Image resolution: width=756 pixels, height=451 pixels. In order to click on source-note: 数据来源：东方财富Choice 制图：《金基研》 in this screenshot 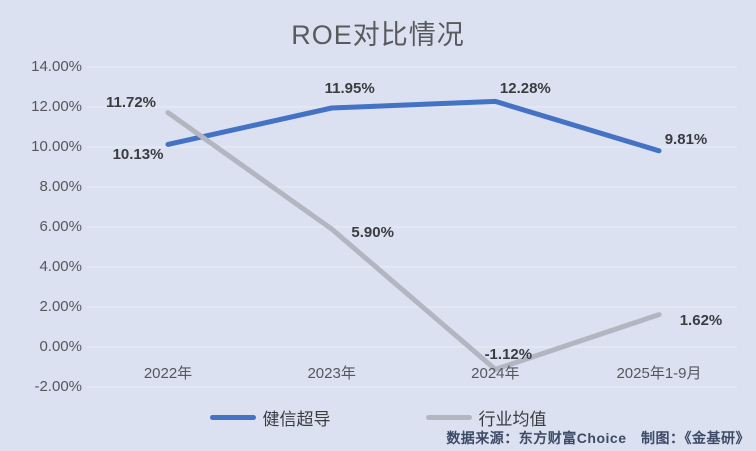, I will do `click(598, 438)`.